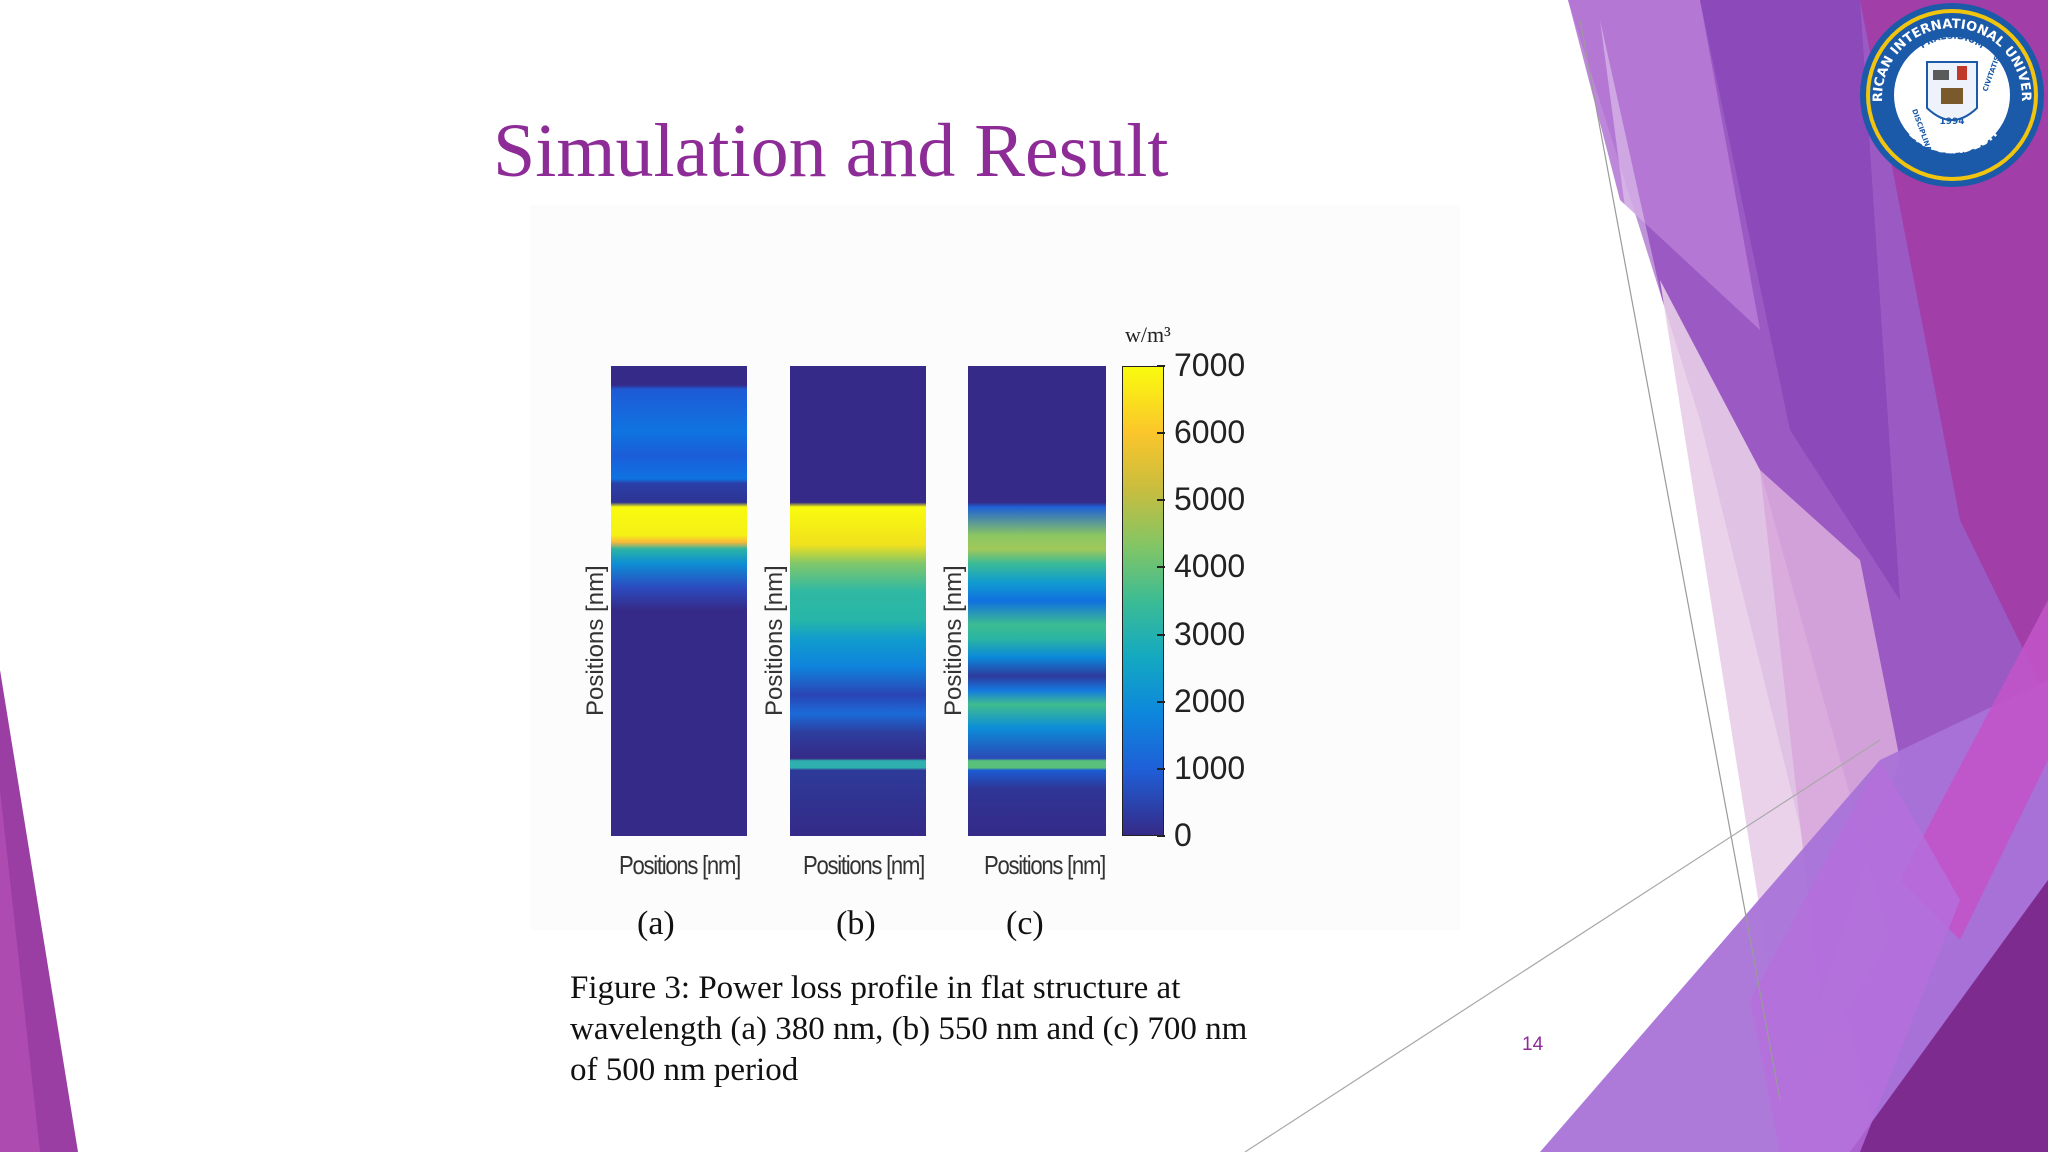  What do you see at coordinates (1025, 923) in the screenshot?
I see `panel-label-c: (c)` at bounding box center [1025, 923].